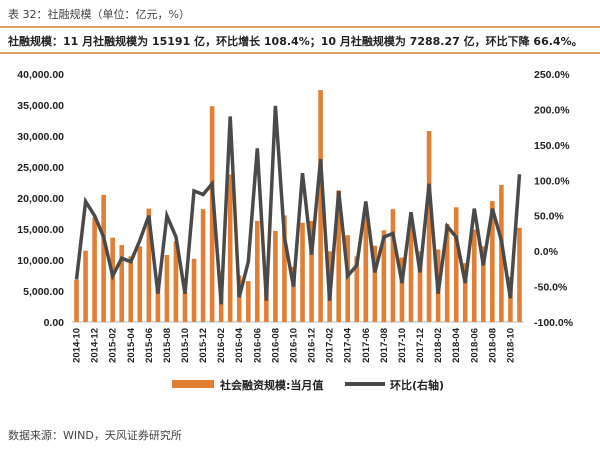 The width and height of the screenshot is (600, 450). Describe the element at coordinates (40, 168) in the screenshot. I see `left-tick-label: 25,000.00` at that location.